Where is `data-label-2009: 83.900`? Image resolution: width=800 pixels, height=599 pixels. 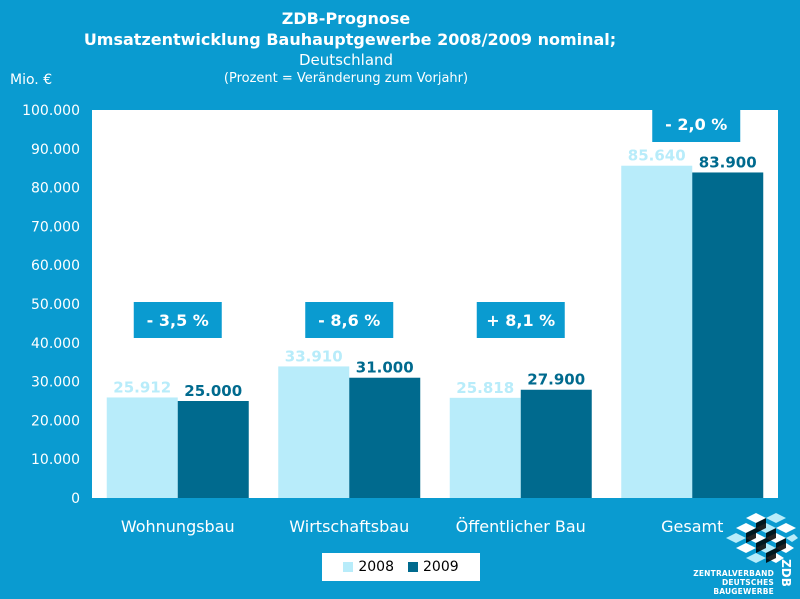
data-label-2009: 83.900 is located at coordinates (728, 162).